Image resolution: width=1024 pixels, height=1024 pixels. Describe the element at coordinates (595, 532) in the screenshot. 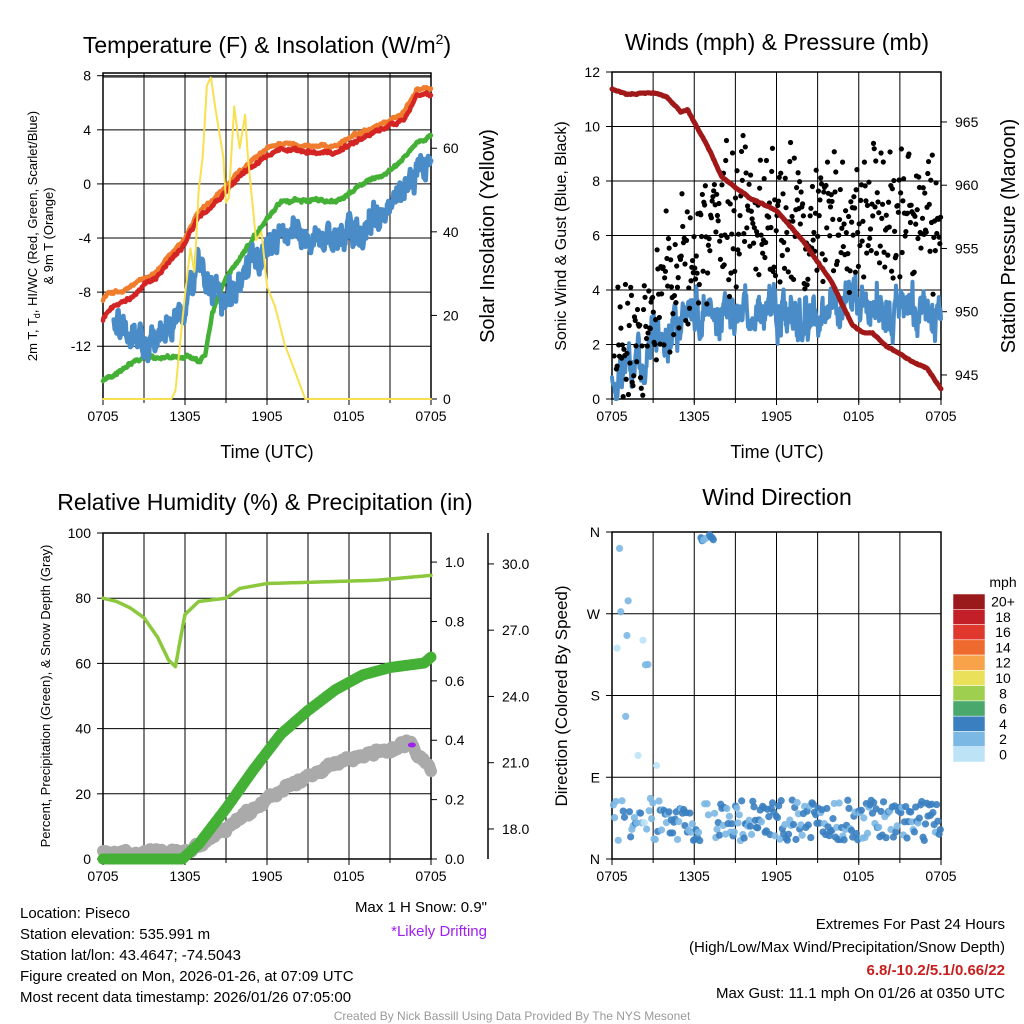

I see `direction-y-tick-label: N` at that location.